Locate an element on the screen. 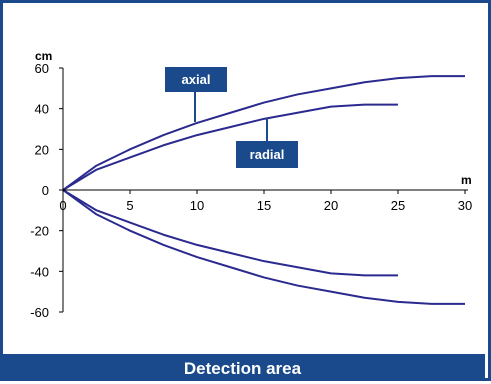 The width and height of the screenshot is (491, 384). y-tick-label: 40 is located at coordinates (42, 109).